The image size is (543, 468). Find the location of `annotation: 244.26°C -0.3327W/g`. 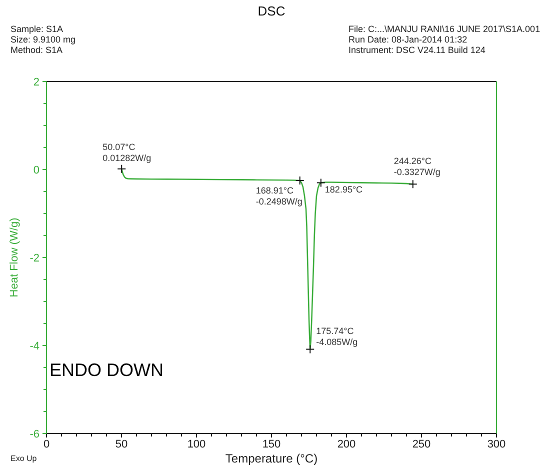

annotation: 244.26°C -0.3327W/g is located at coordinates (417, 167).